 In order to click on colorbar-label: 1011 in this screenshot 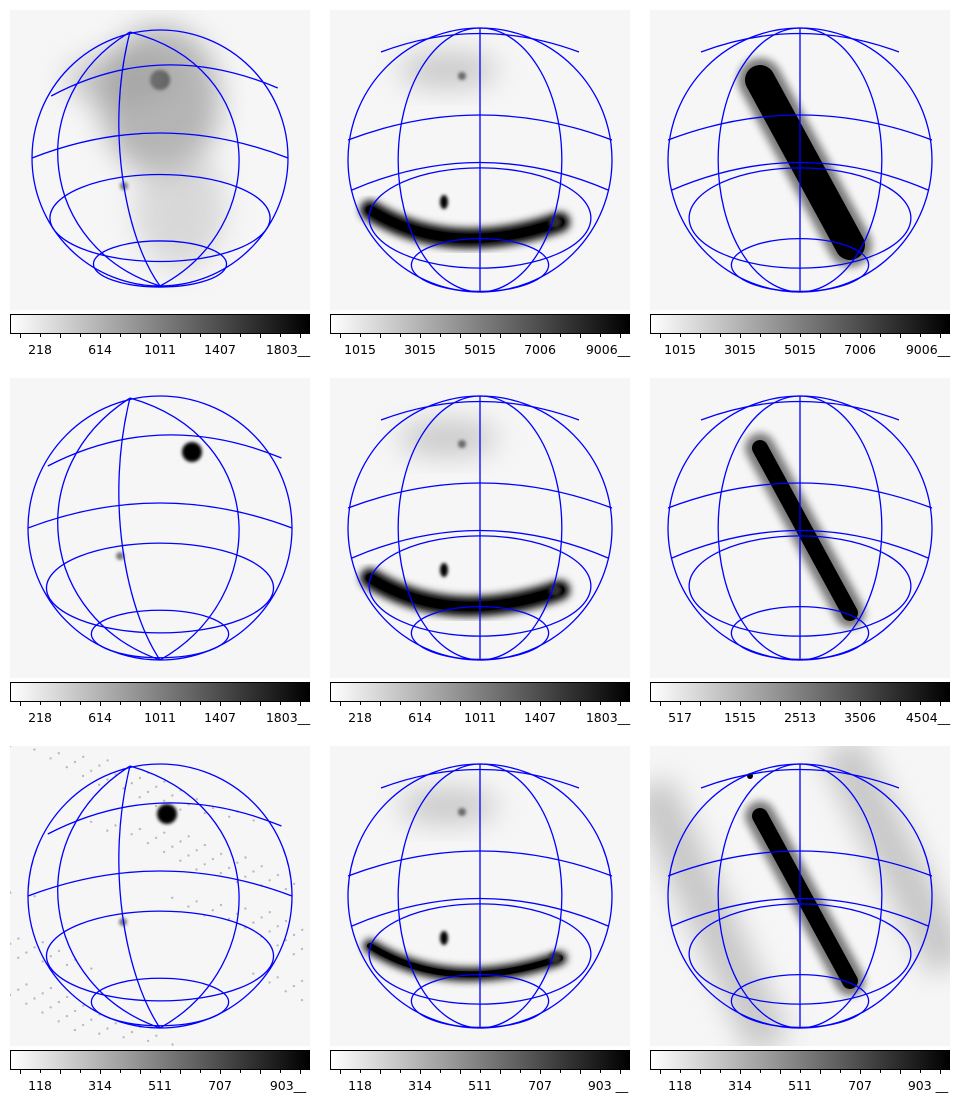, I will do `click(480, 717)`.